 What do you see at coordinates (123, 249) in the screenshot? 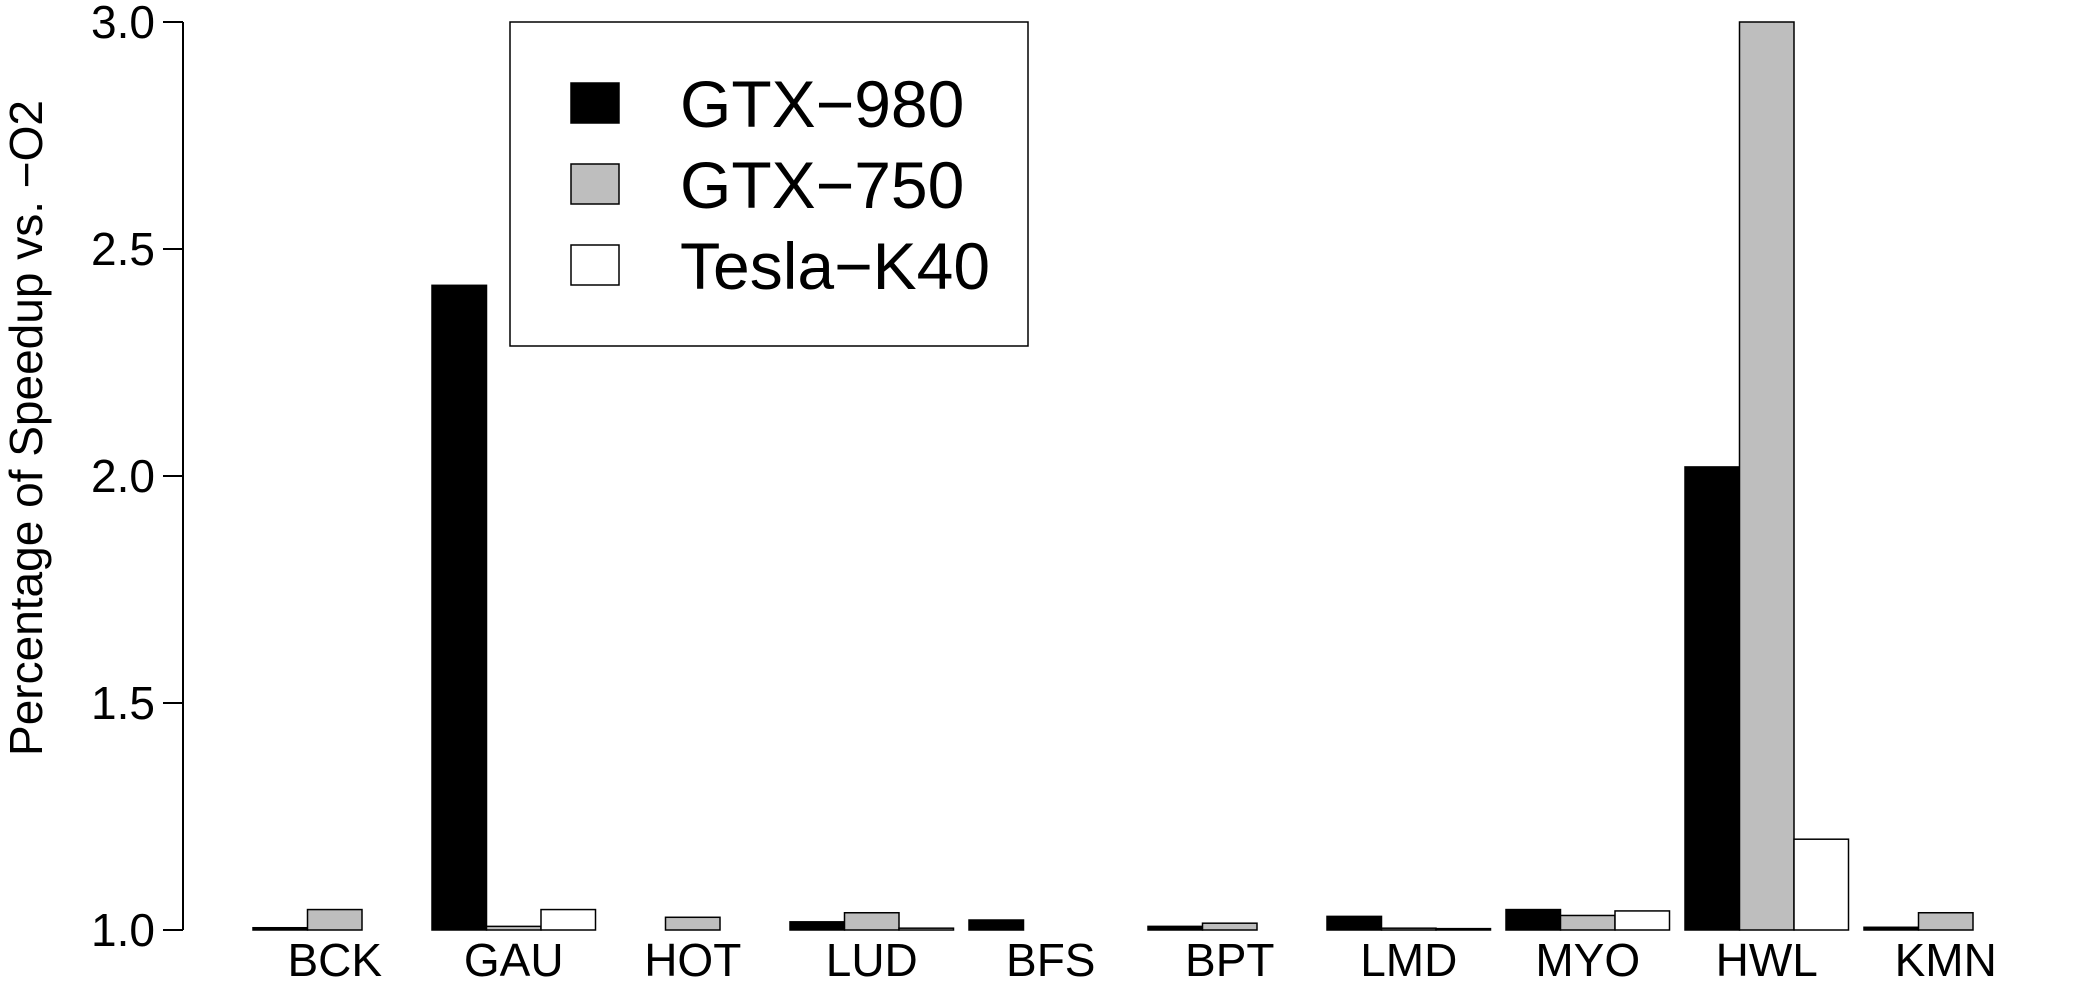
I see `y-tick-label: 2.5` at bounding box center [123, 249].